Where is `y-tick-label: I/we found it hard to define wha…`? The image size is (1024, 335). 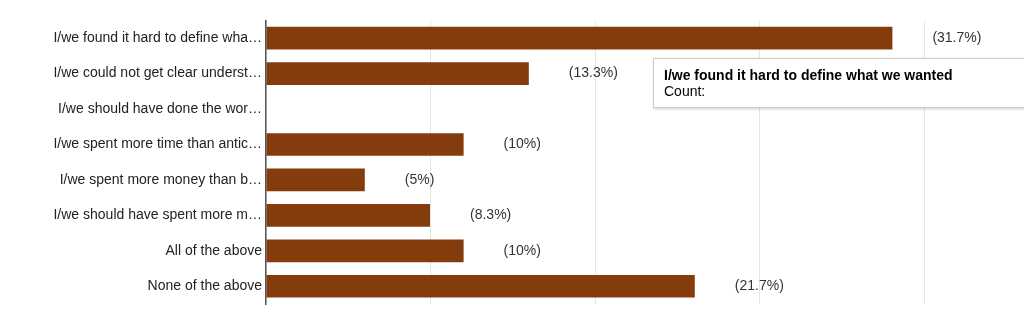
y-tick-label: I/we found it hard to define wha… is located at coordinates (157, 36).